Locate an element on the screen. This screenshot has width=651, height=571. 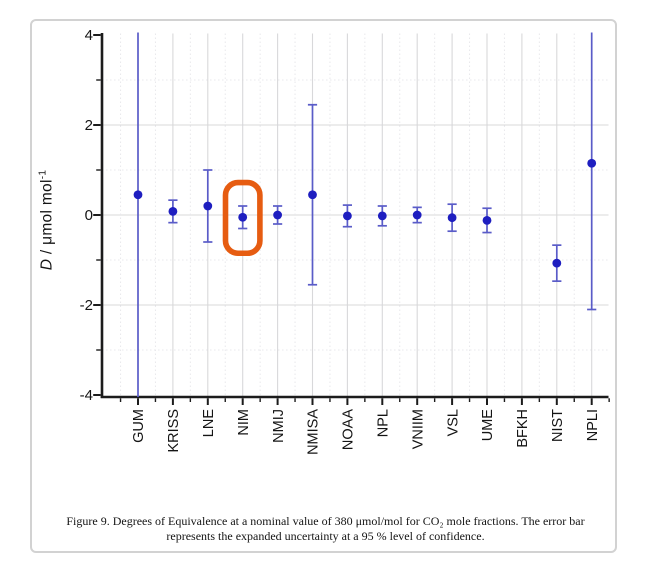
x-tick-label-GUM: GUM is located at coordinates (139, 426).